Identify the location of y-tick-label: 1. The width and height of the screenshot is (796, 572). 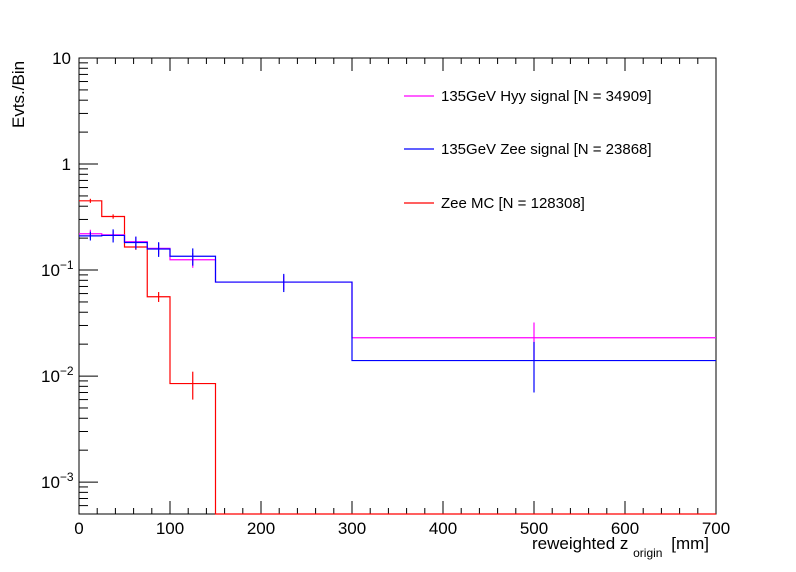
(66, 164).